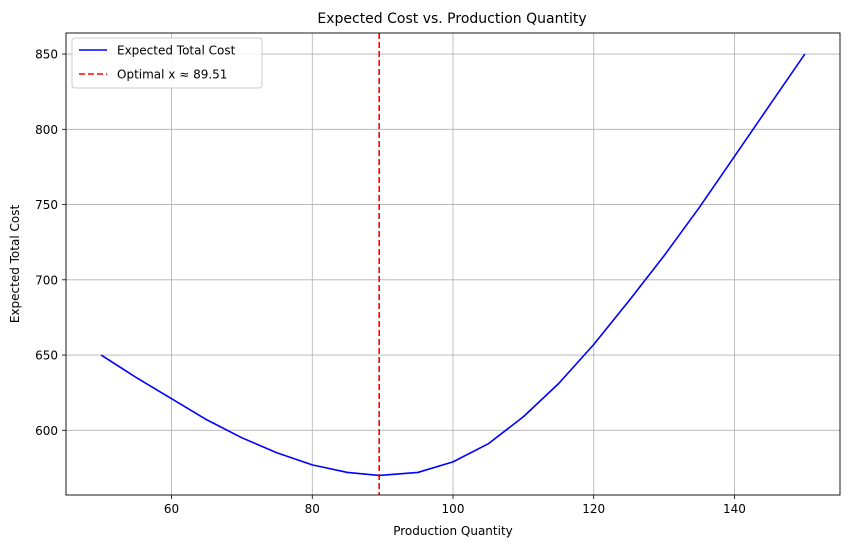 This screenshot has height=547, width=850. I want to click on legend-label-optimal: Optimal x ≈ 89.51, so click(172, 75).